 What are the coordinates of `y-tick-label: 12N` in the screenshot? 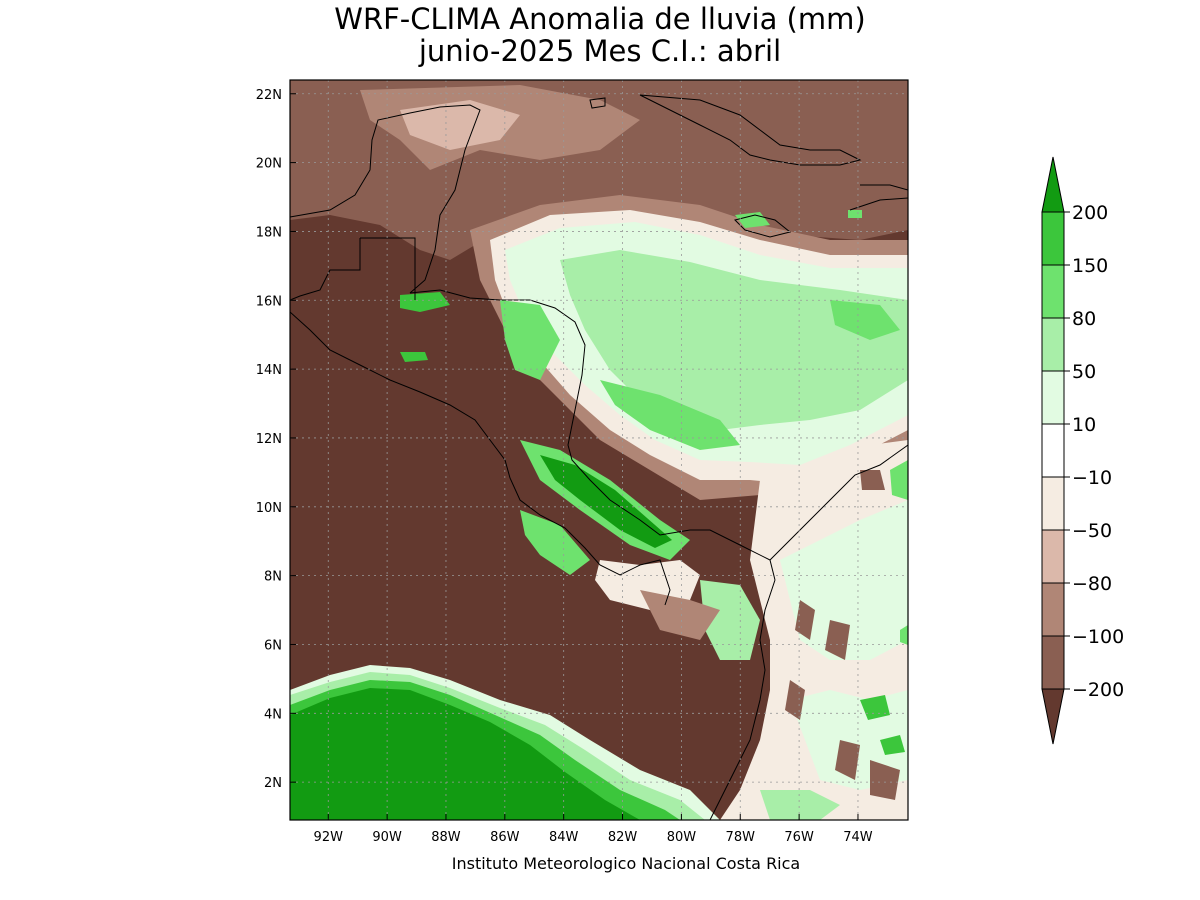 It's located at (269, 439).